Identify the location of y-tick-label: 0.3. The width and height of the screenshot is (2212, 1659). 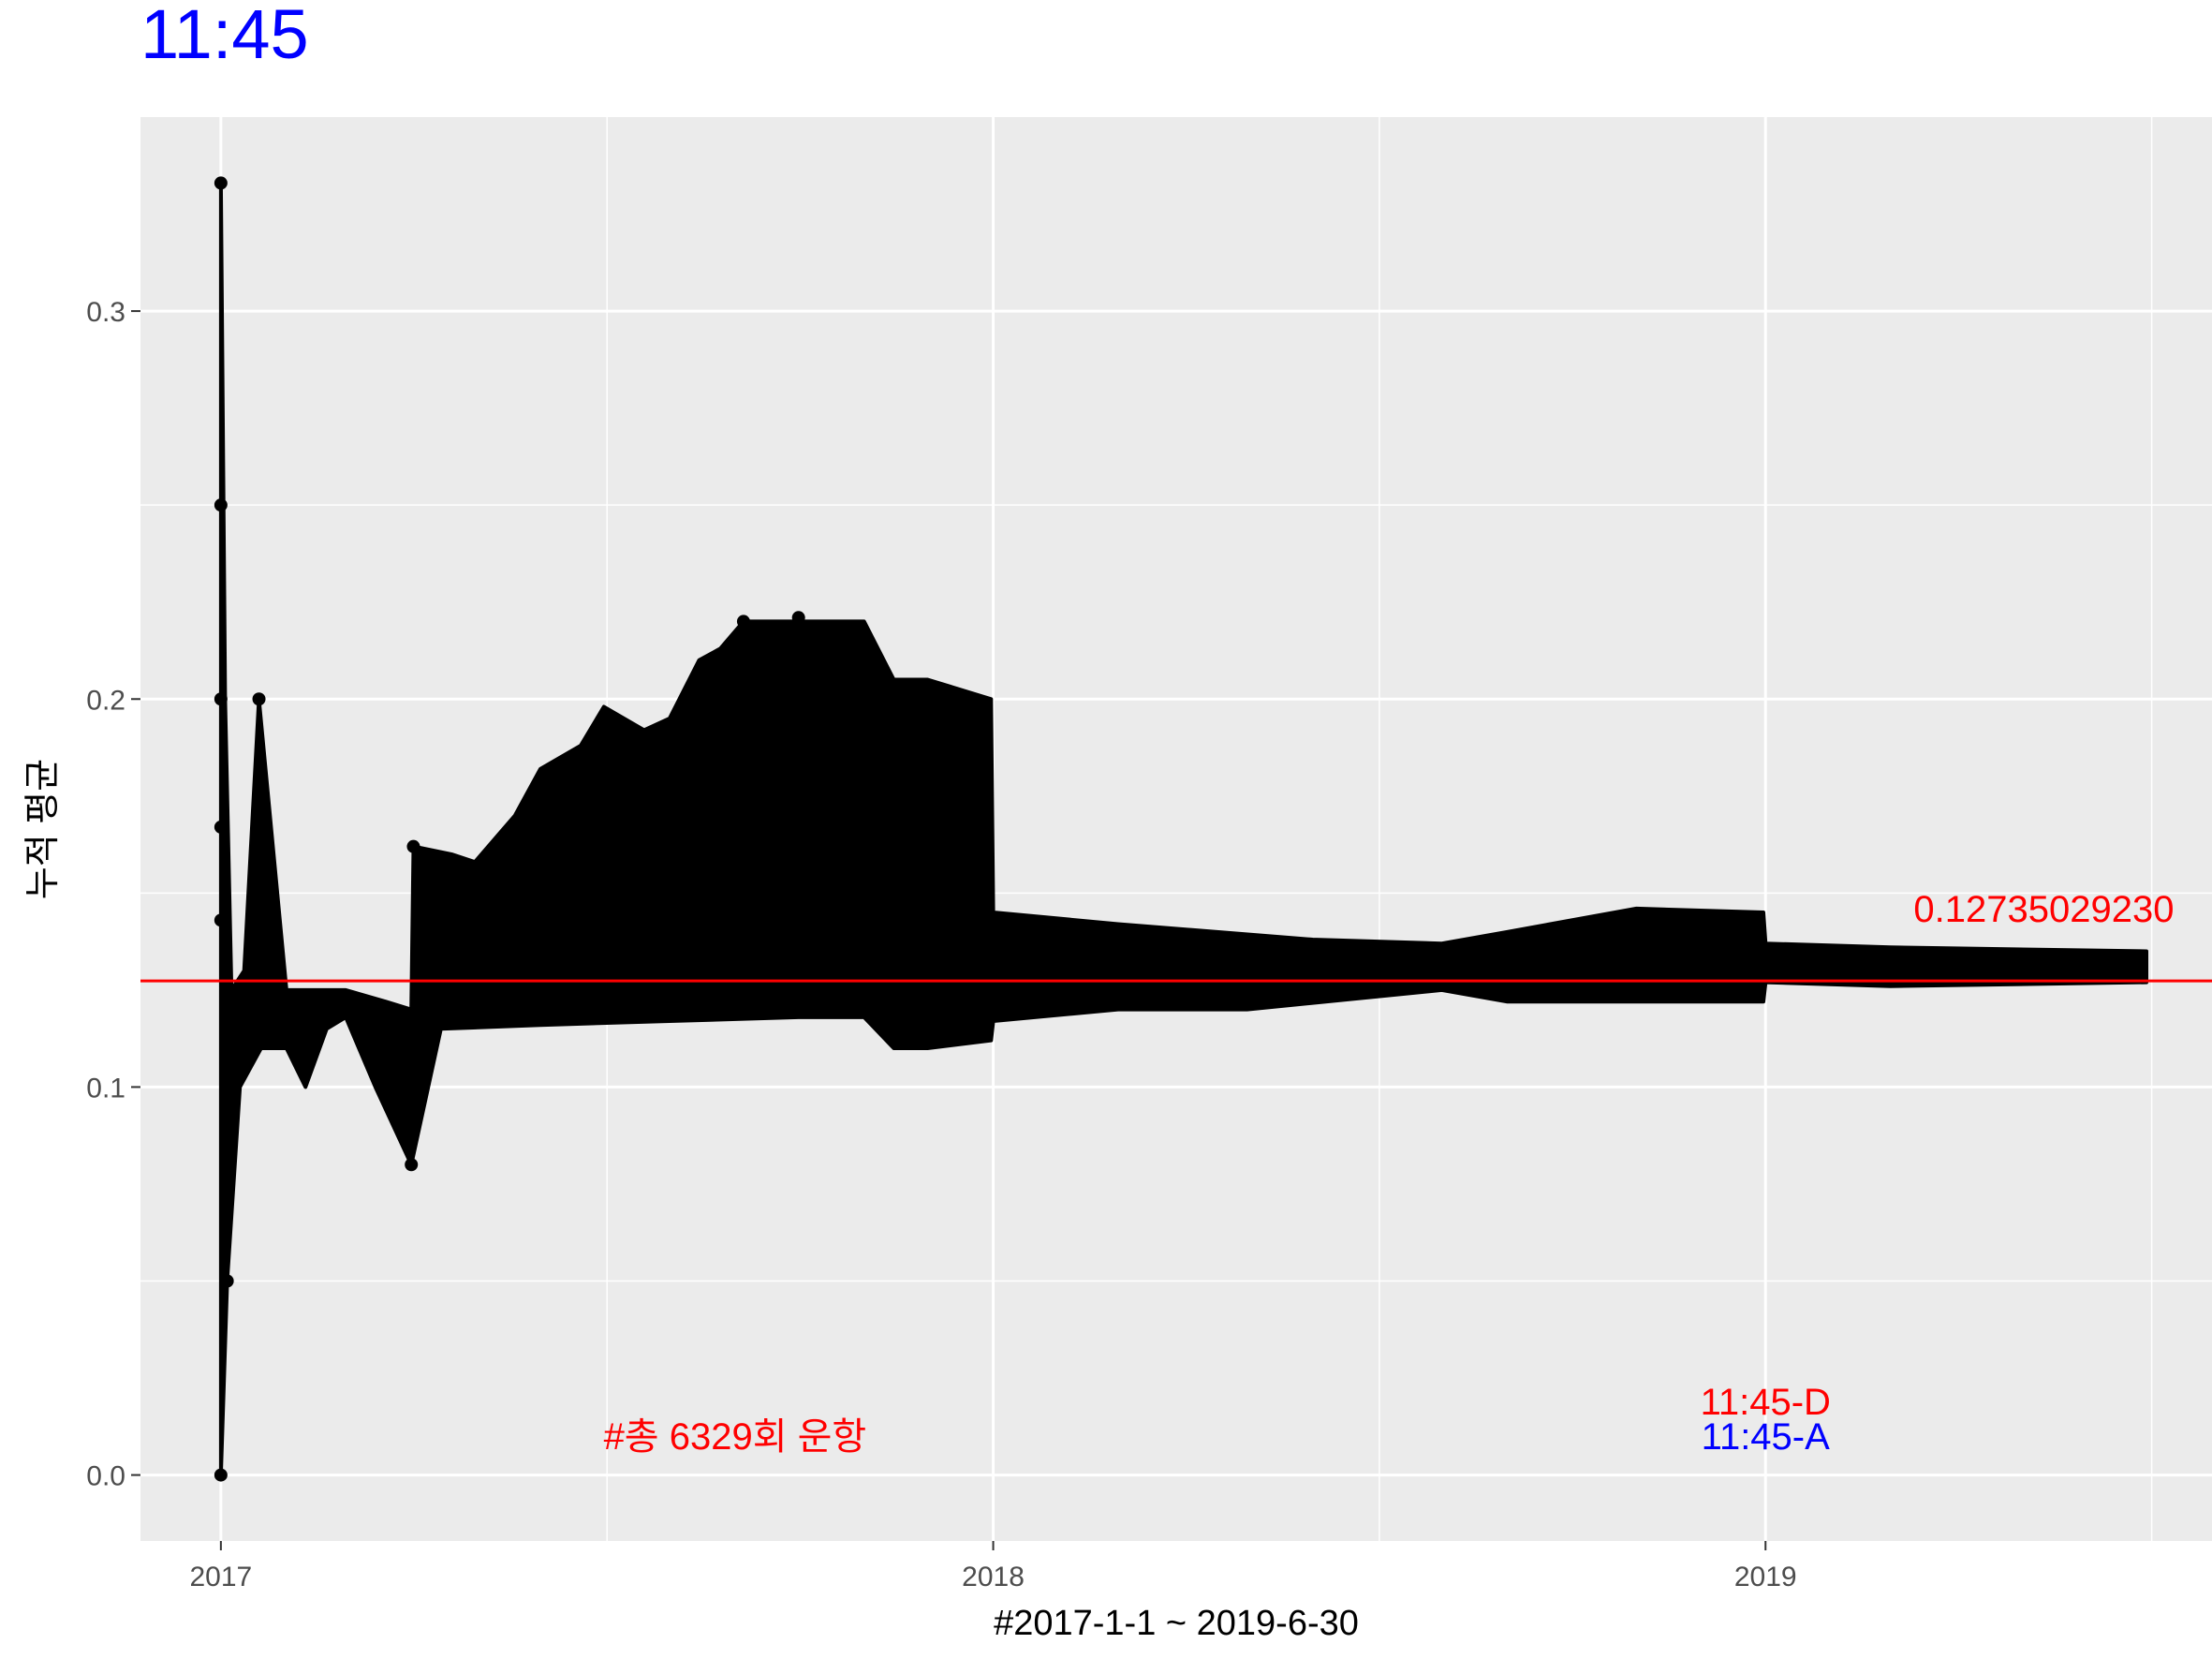
(106, 313).